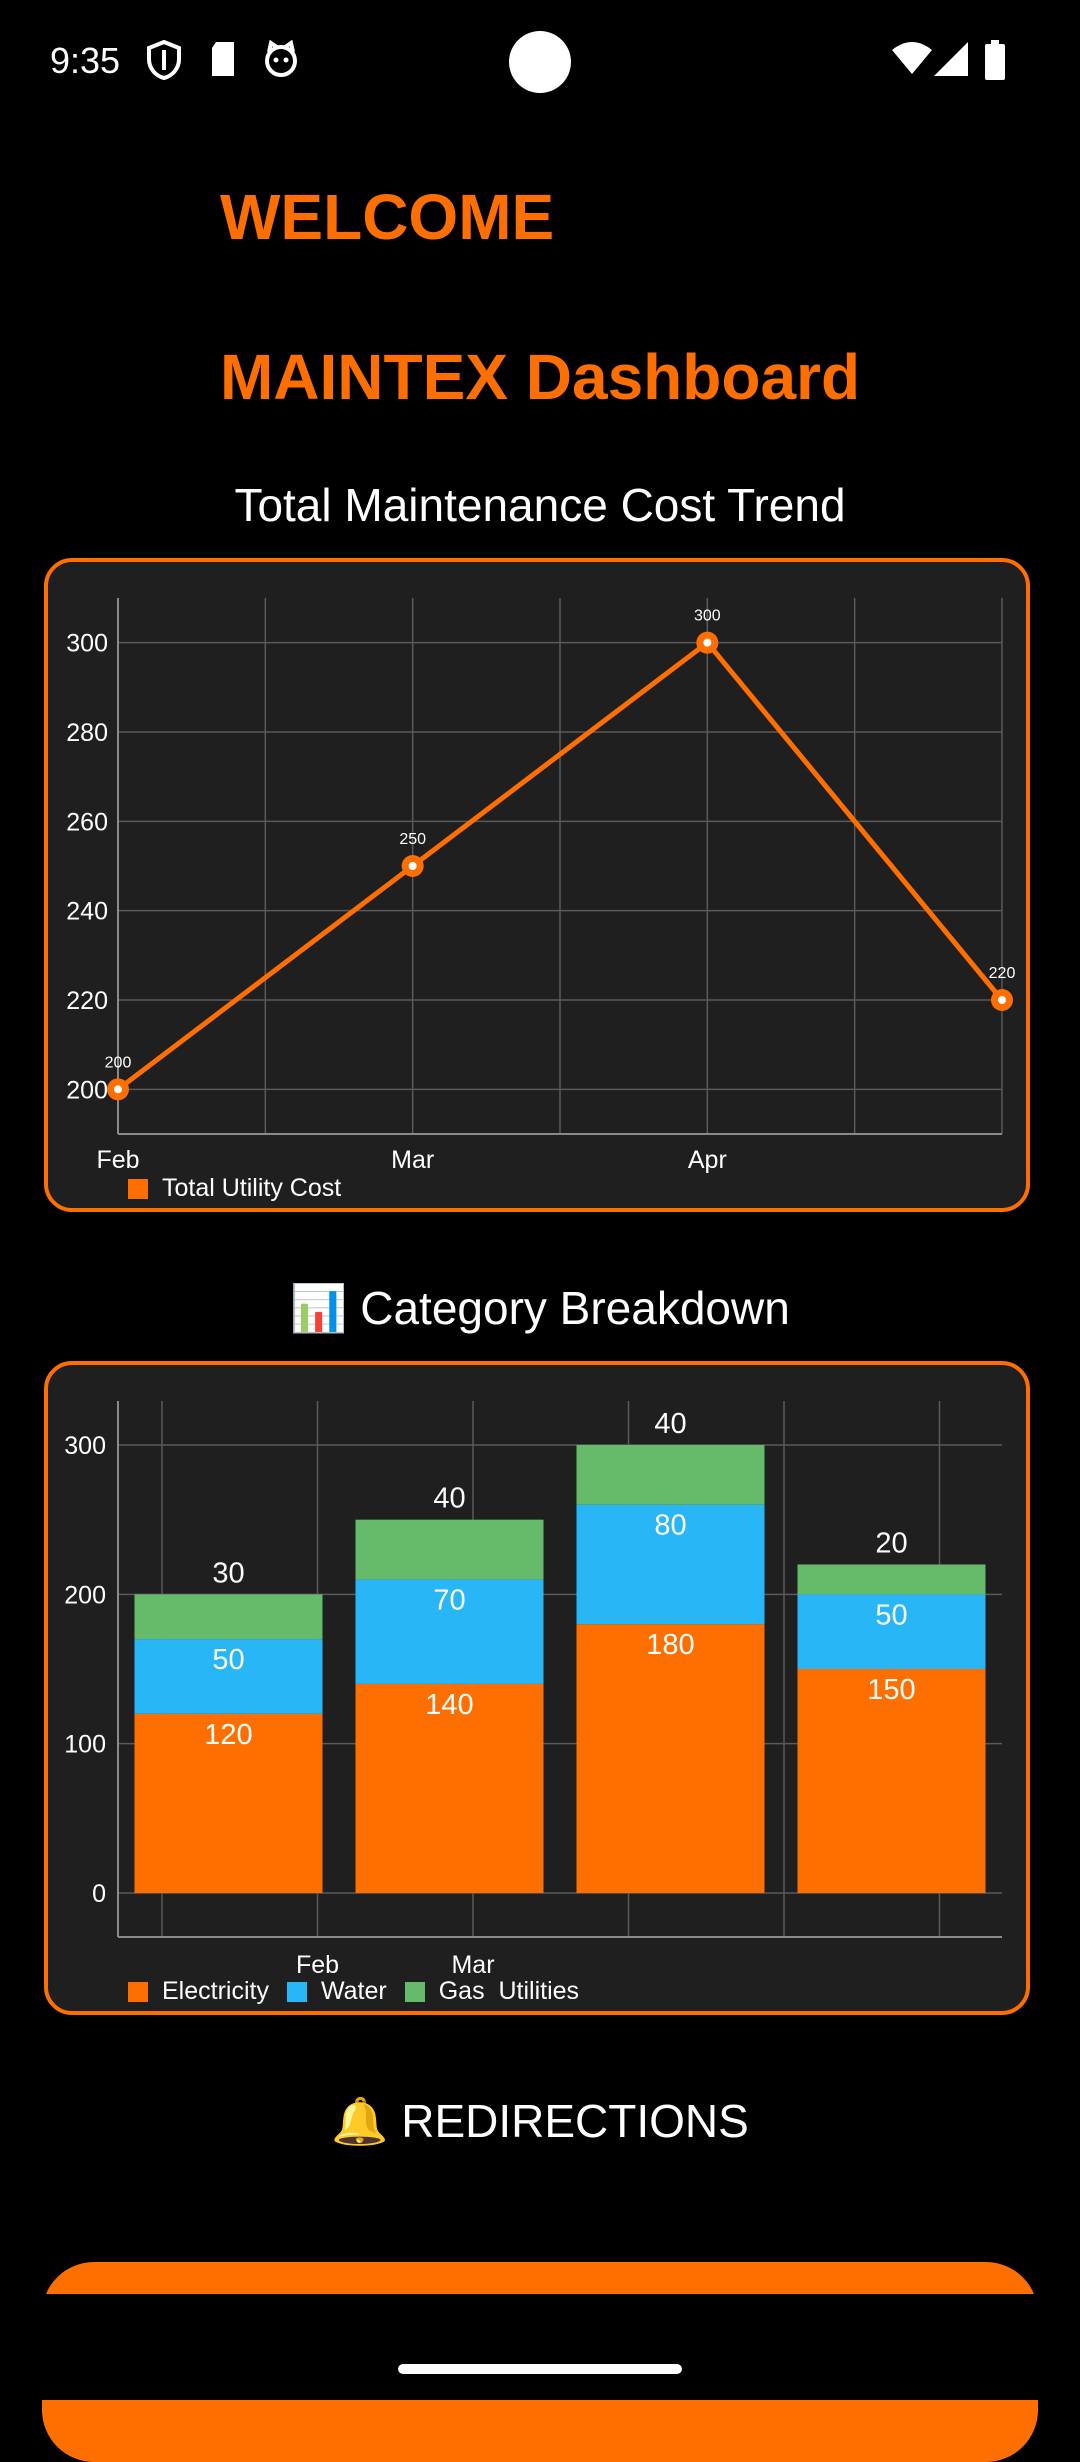  What do you see at coordinates (164, 62) in the screenshot?
I see `shield-icon` at bounding box center [164, 62].